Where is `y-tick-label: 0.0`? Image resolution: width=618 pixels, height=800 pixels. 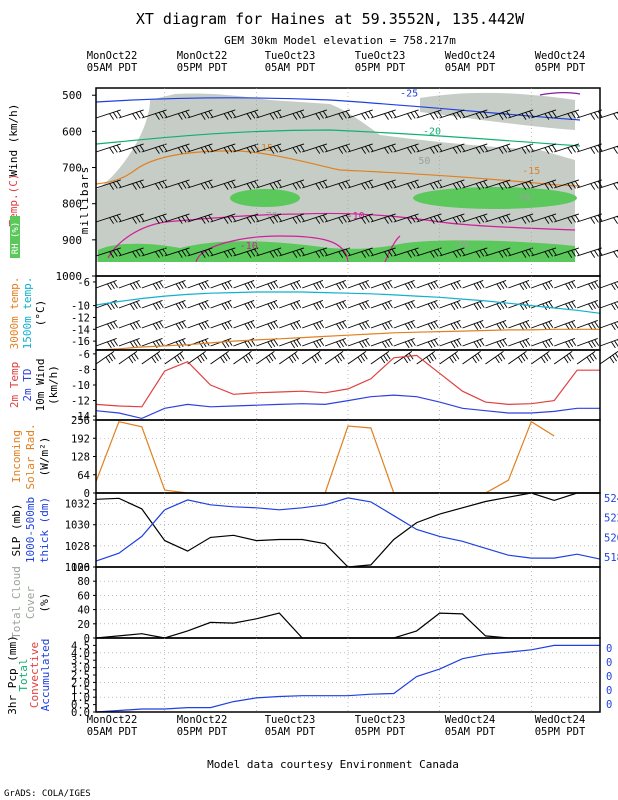 y-tick-label: 0.0 is located at coordinates (80, 713).